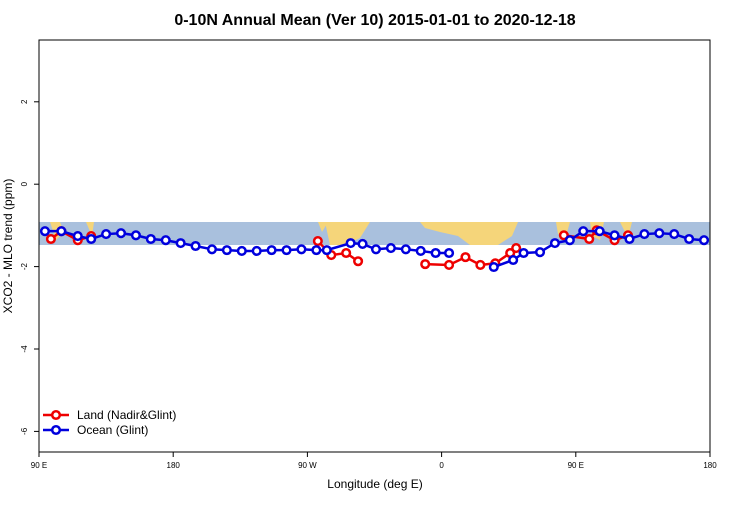 The image size is (750, 505). What do you see at coordinates (24, 349) in the screenshot?
I see `y-tick-label: -4` at bounding box center [24, 349].